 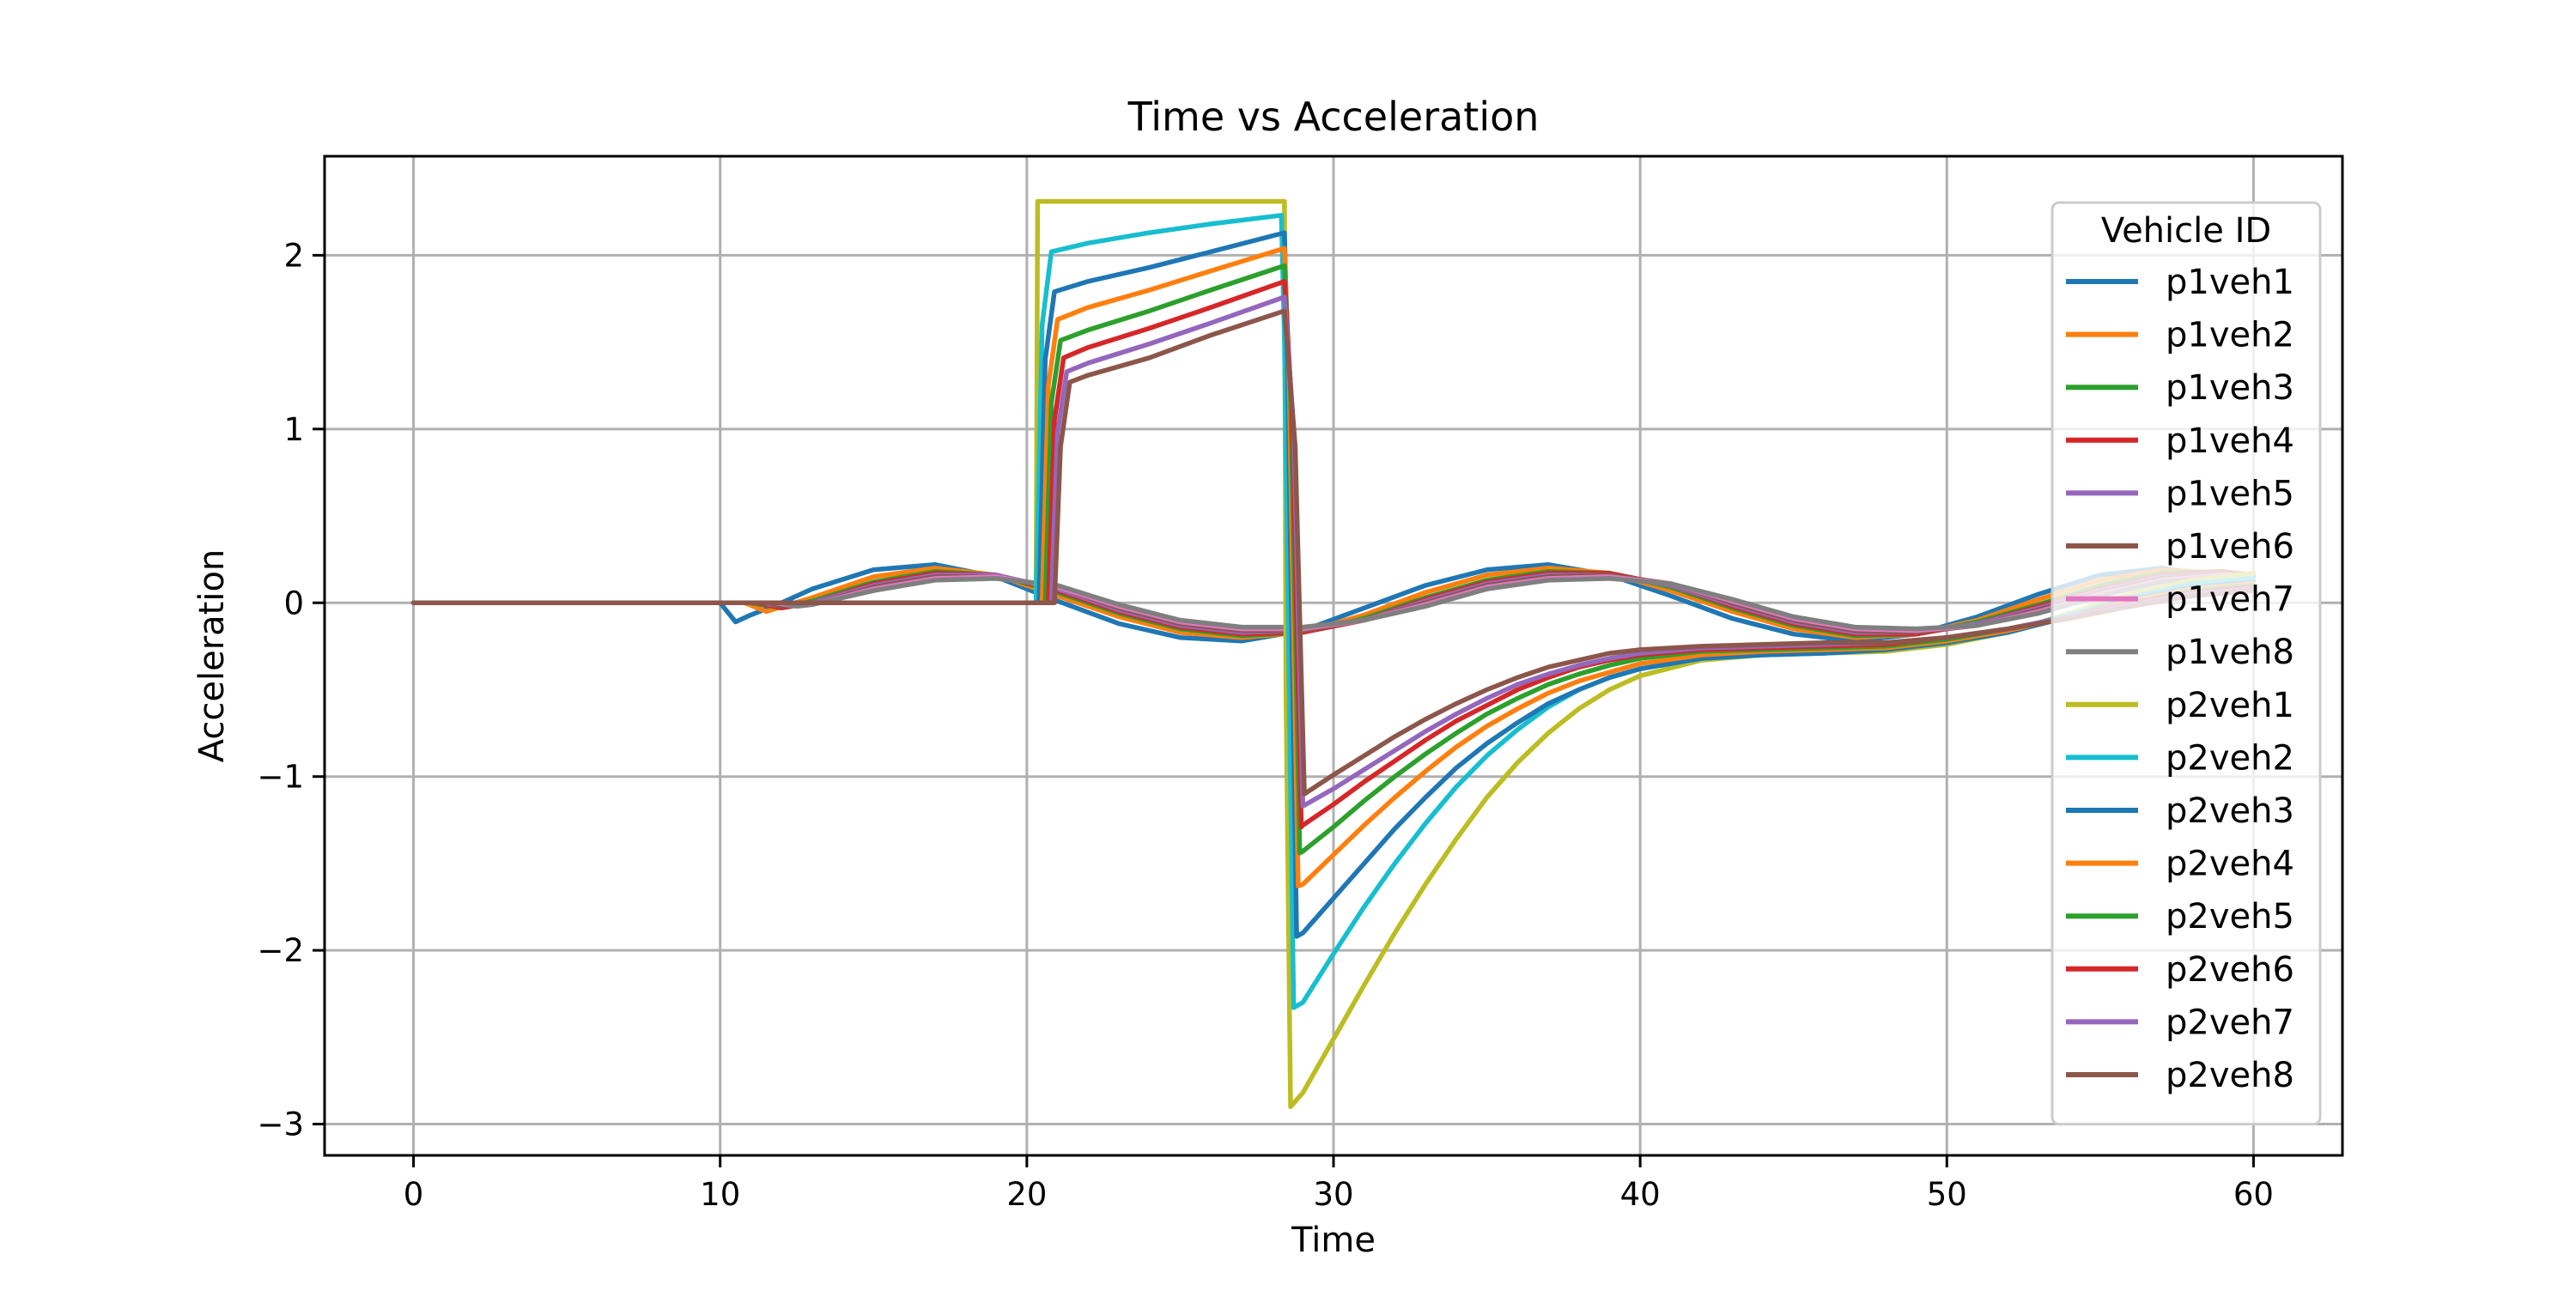 I want to click on legend-label: p2veh8, so click(x=2230, y=1075).